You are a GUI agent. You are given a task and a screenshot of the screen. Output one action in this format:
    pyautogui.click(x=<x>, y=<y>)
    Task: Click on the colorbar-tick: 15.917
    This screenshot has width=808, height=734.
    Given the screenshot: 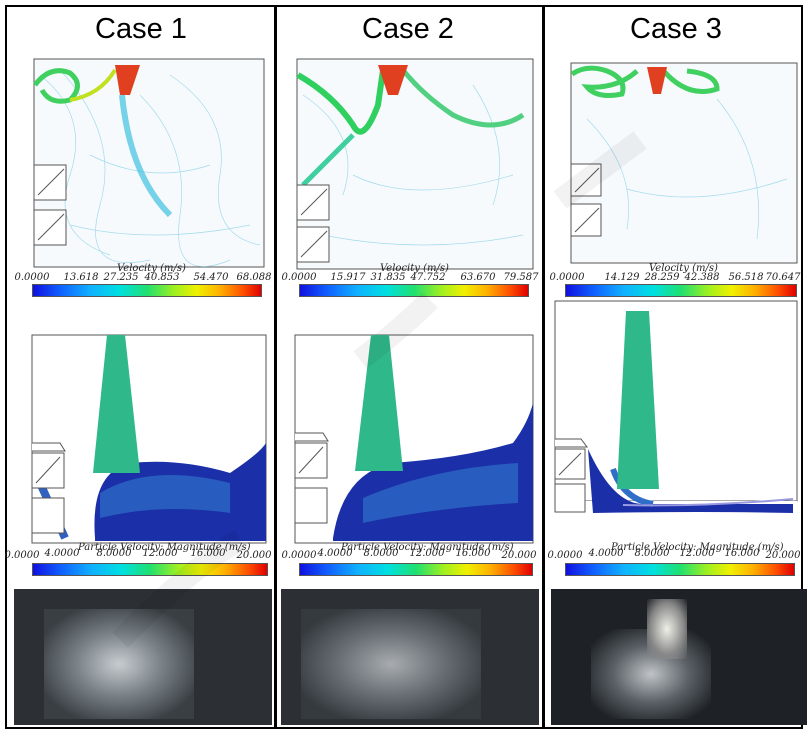 What is the action you would take?
    pyautogui.click(x=348, y=277)
    